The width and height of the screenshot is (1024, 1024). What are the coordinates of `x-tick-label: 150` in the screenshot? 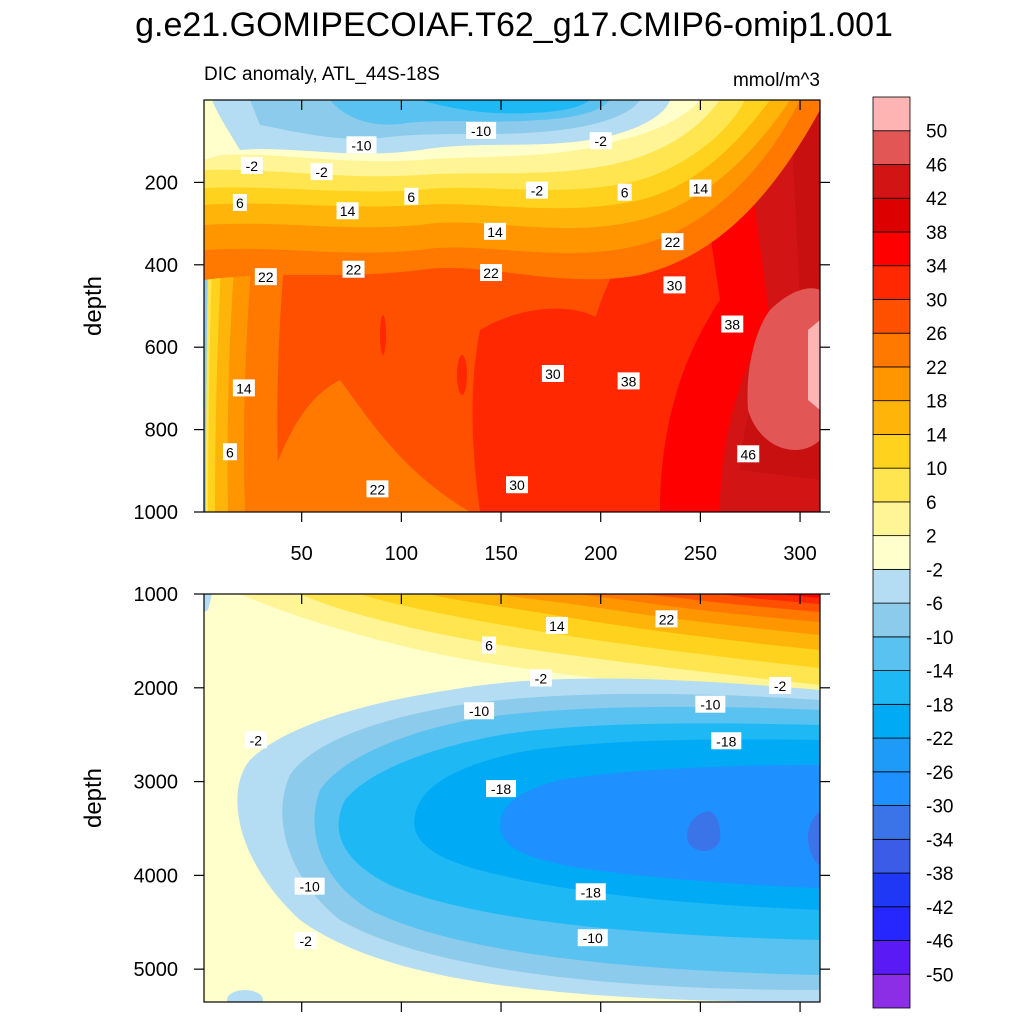 It's located at (500, 554).